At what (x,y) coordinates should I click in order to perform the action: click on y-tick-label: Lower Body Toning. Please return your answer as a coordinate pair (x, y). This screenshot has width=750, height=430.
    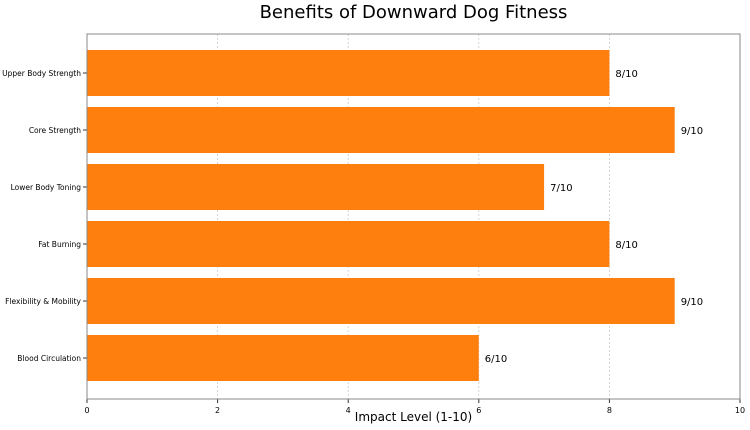
    Looking at the image, I should click on (46, 187).